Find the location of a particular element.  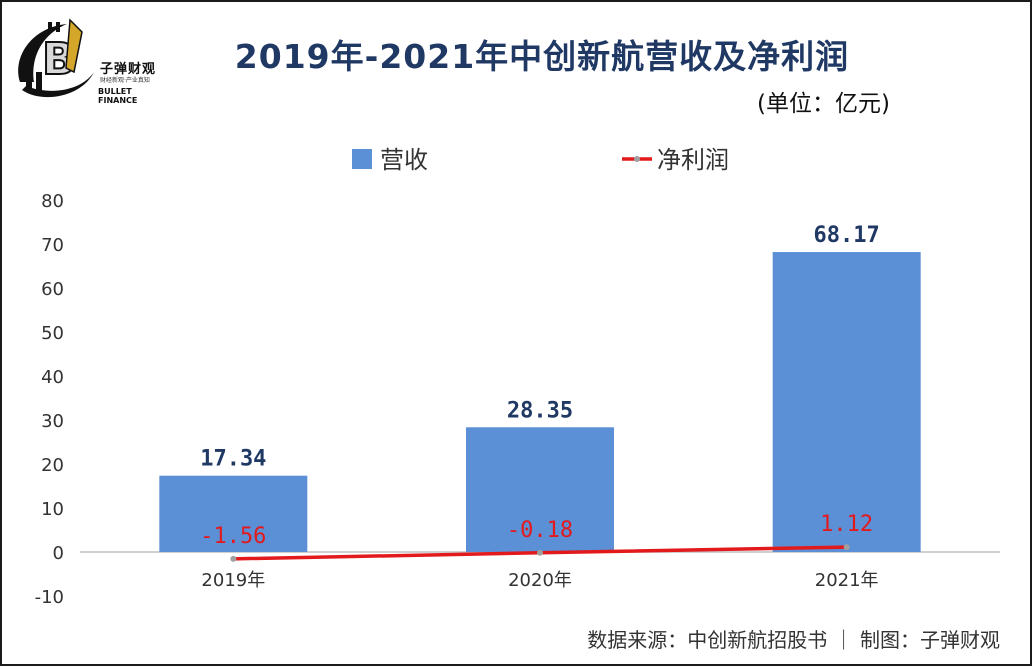

logo-name-en: BULLET FINANCE is located at coordinates (118, 96).